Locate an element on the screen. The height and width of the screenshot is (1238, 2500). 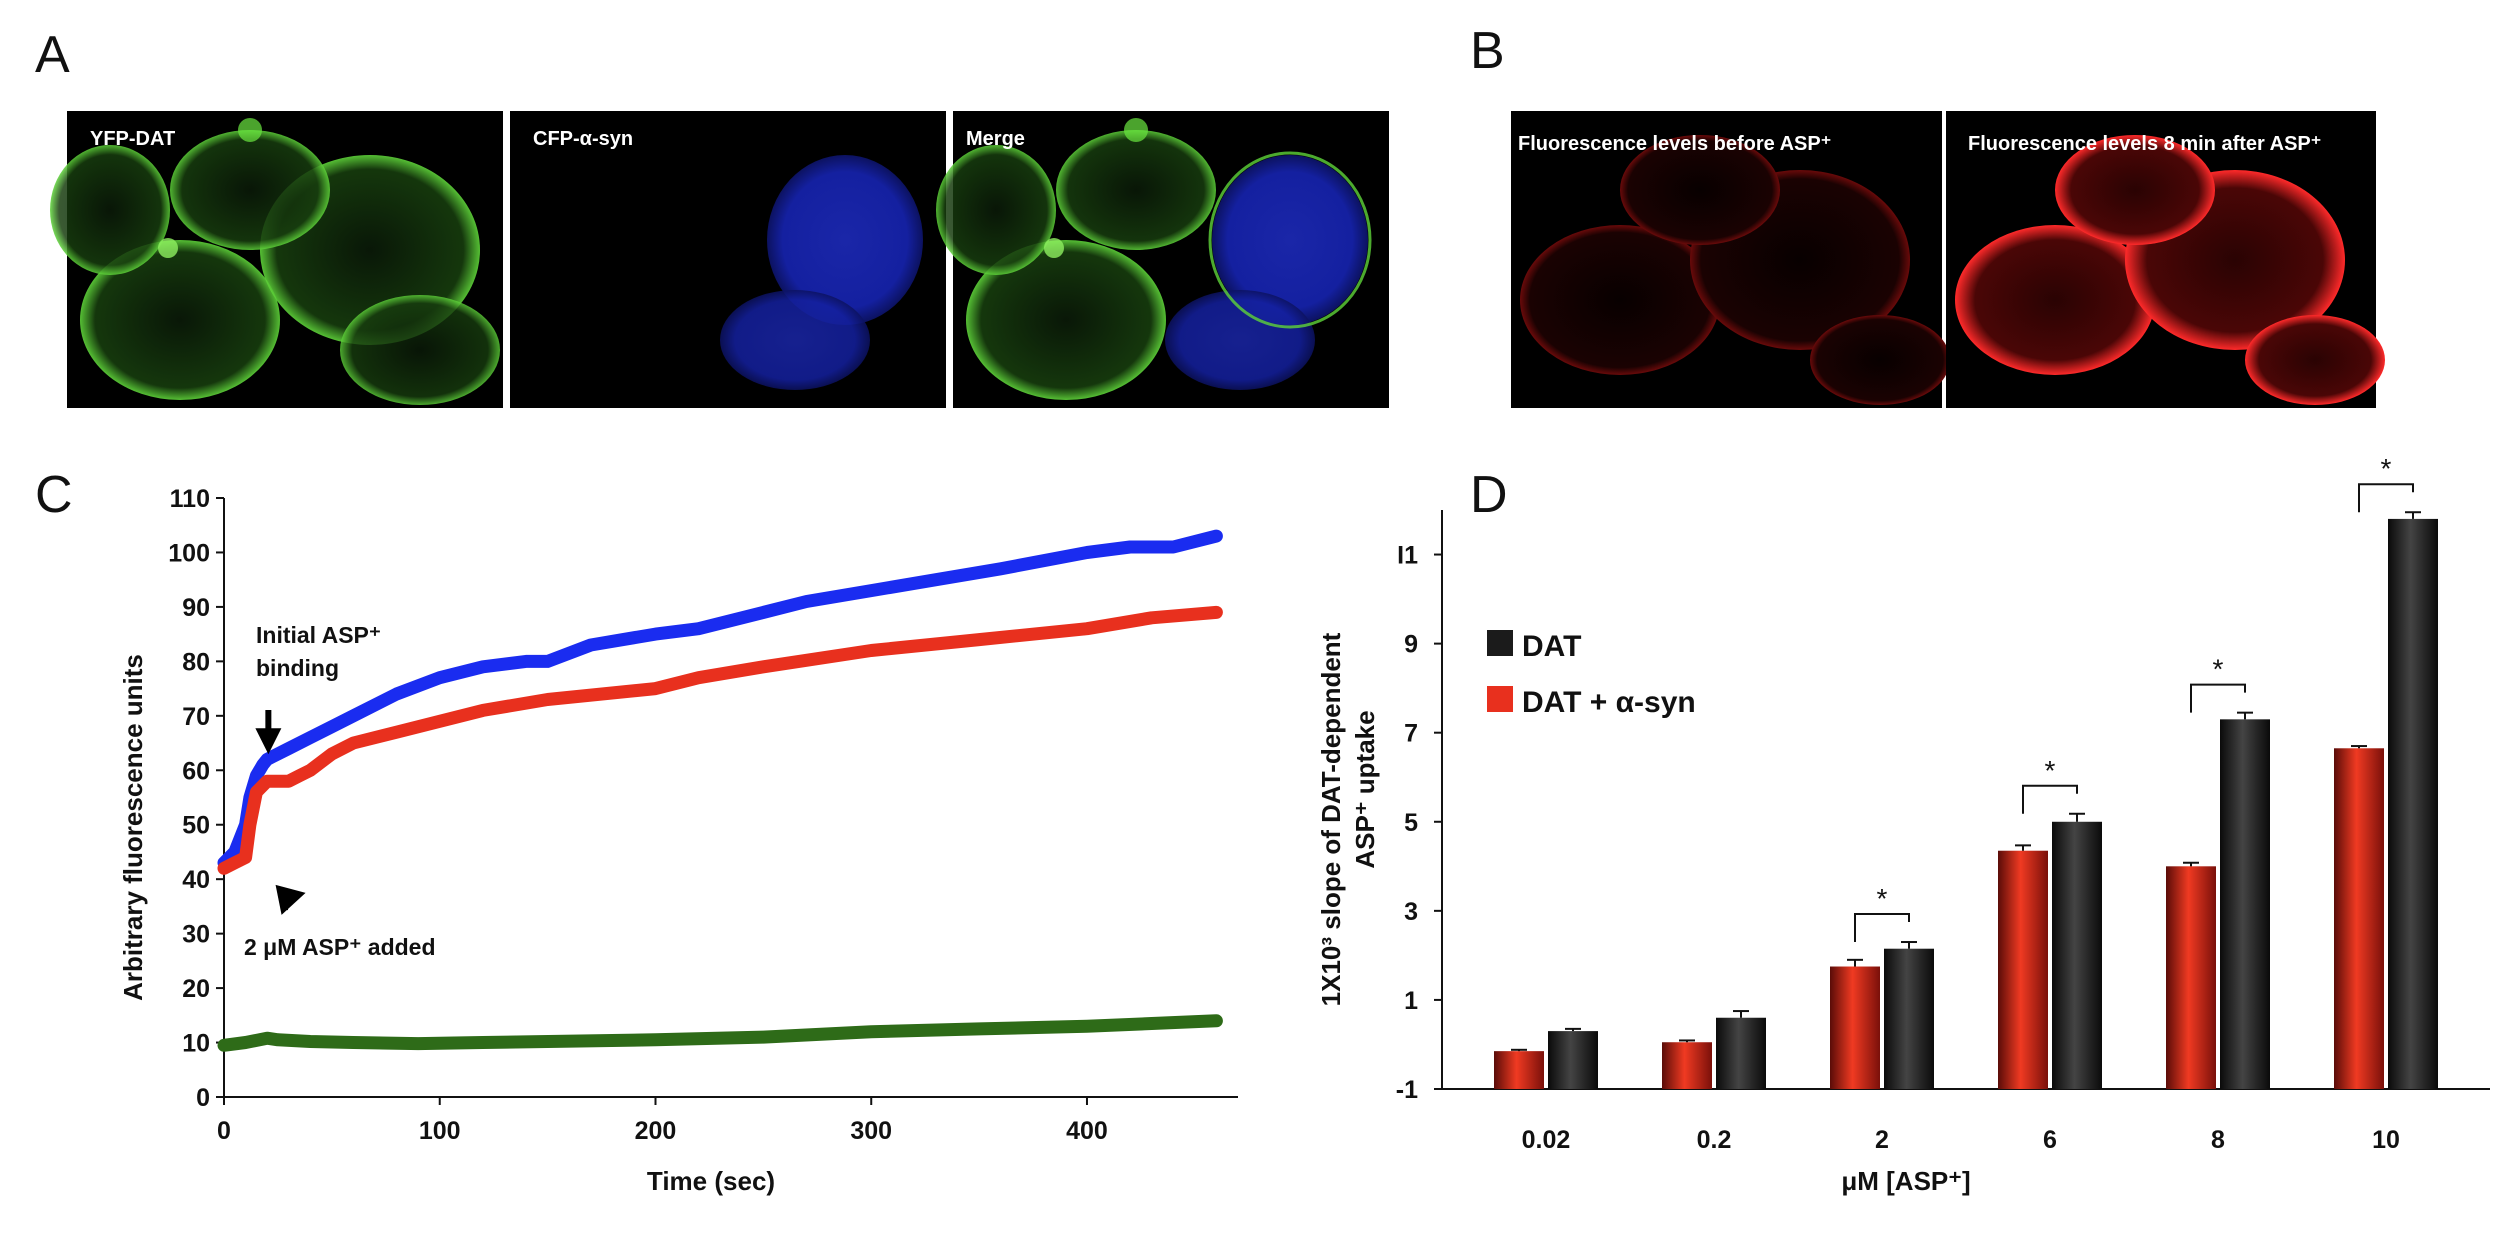
y-tick-label: 40 is located at coordinates (196, 880).